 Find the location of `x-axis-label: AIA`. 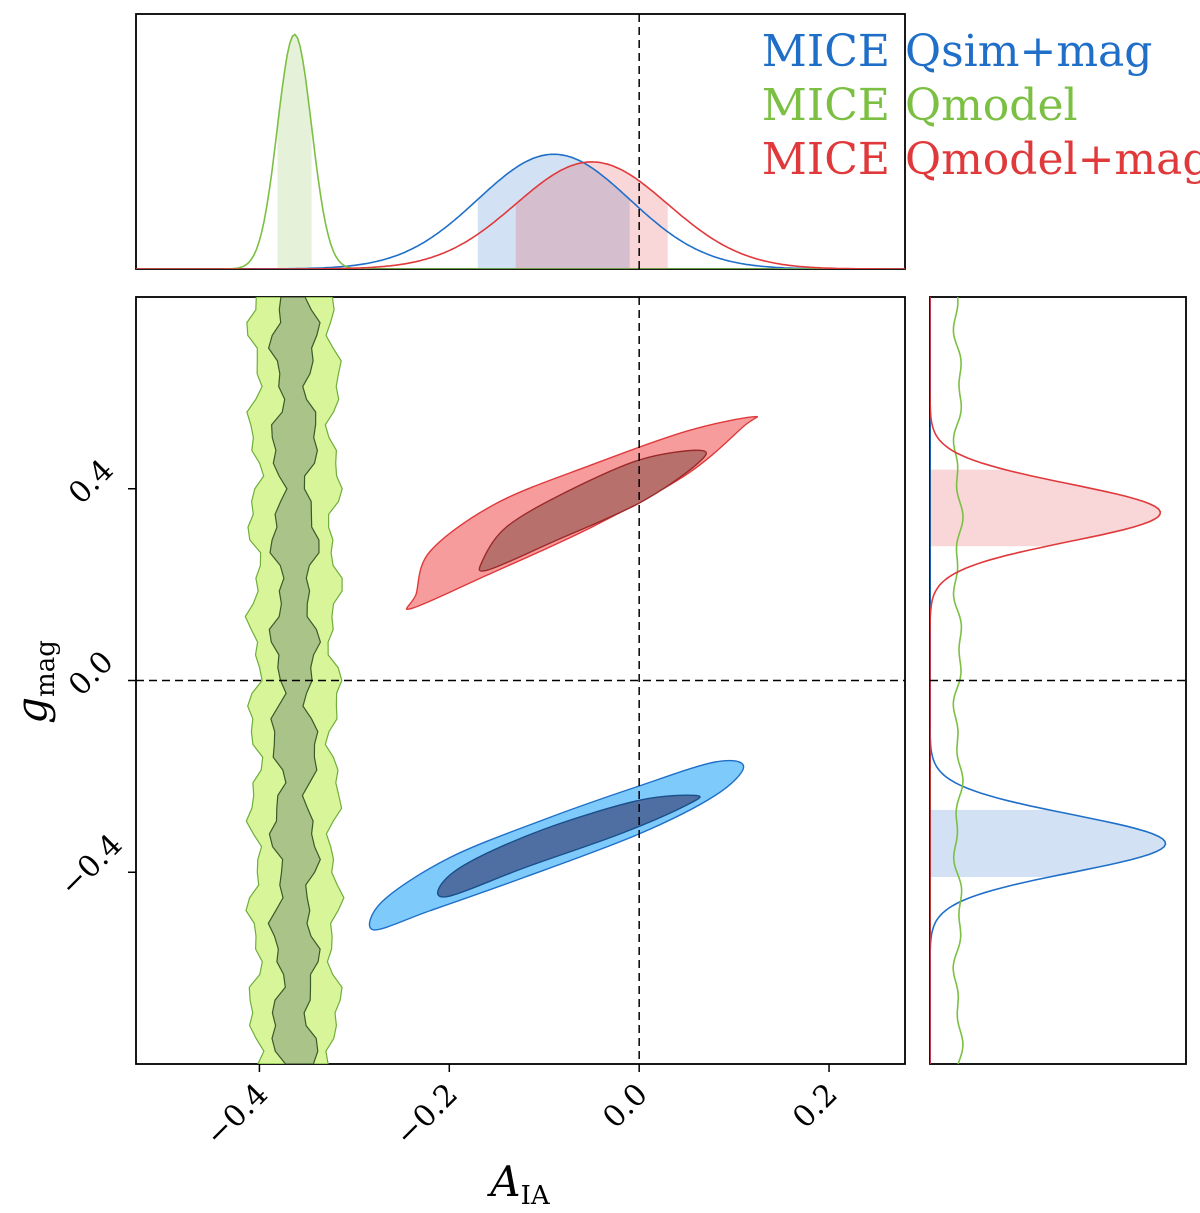

x-axis-label: AIA is located at coordinates (518, 1184).